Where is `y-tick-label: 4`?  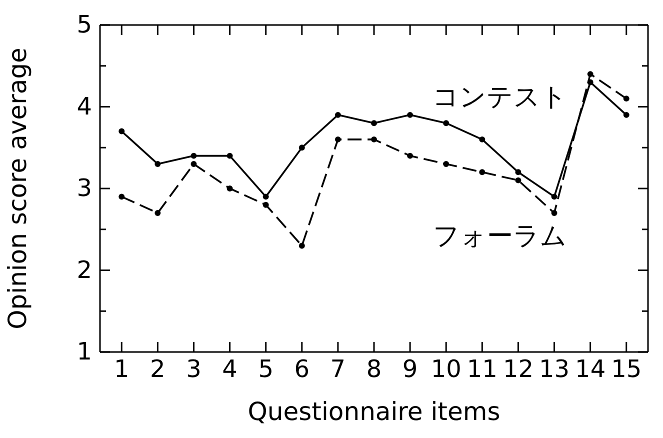 y-tick-label: 4 is located at coordinates (84, 106).